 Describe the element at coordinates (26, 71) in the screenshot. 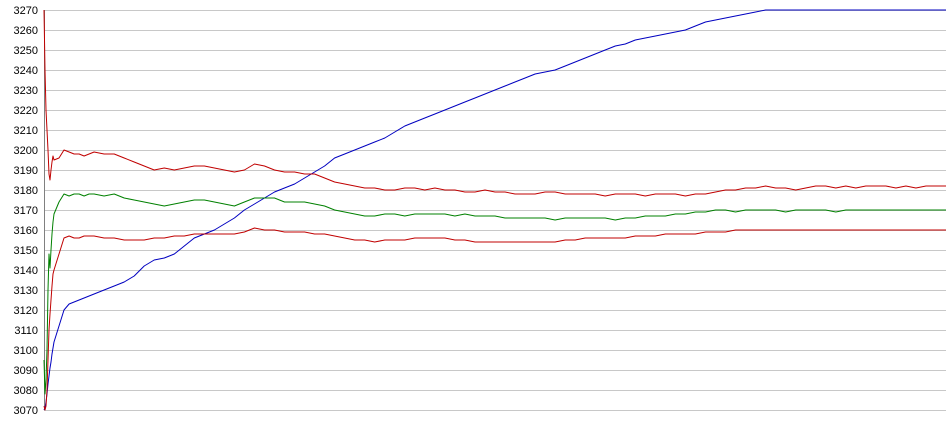

I see `y-tick-label: 3240` at that location.